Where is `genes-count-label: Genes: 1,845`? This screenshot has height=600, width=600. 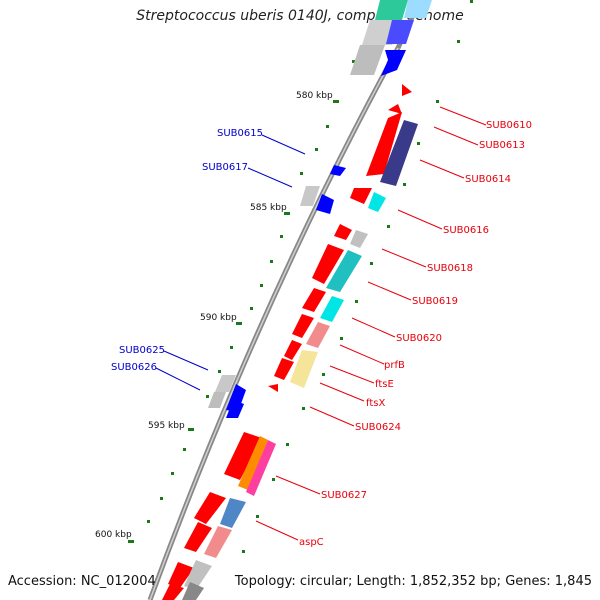 genes-count-label: Genes: 1,845 is located at coordinates (548, 581).